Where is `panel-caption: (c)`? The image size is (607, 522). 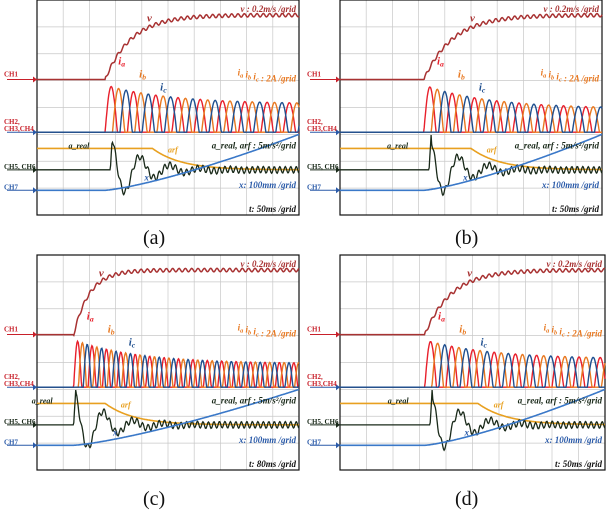
panel-caption: (c) is located at coordinates (154, 499).